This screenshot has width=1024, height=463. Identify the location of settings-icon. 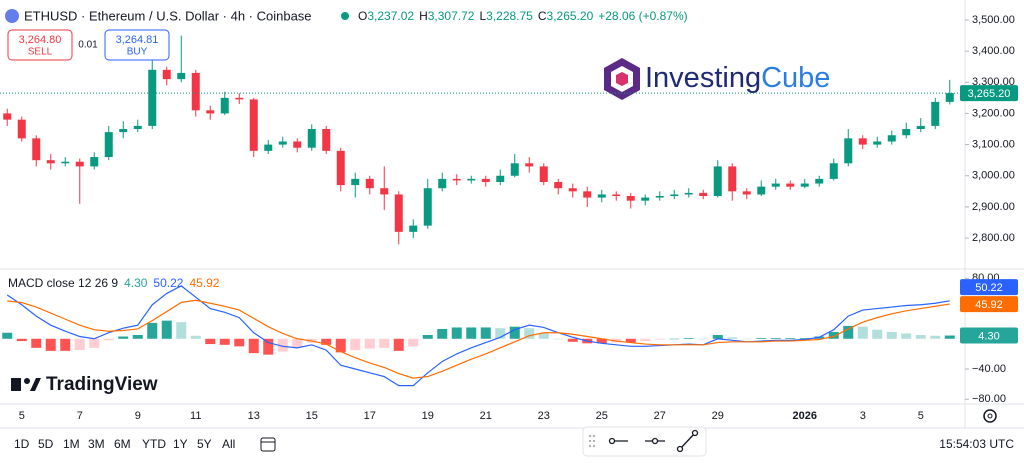
(990, 416).